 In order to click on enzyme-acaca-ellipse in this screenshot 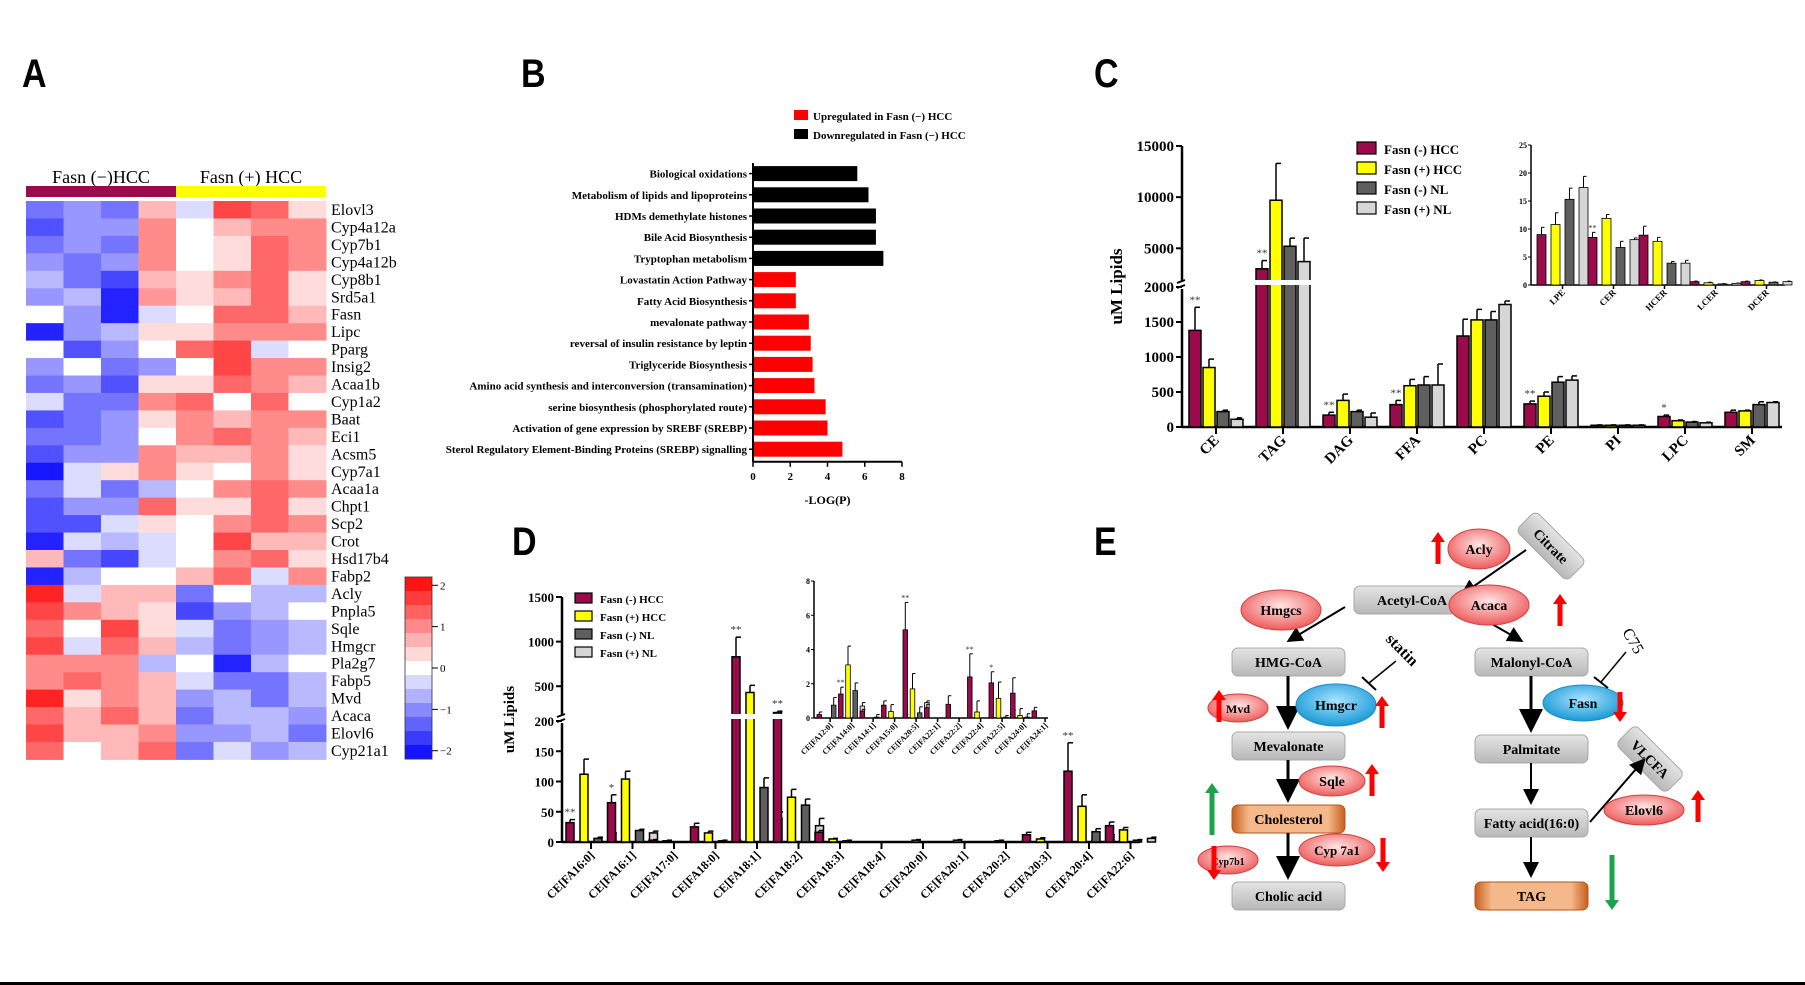, I will do `click(1489, 605)`.